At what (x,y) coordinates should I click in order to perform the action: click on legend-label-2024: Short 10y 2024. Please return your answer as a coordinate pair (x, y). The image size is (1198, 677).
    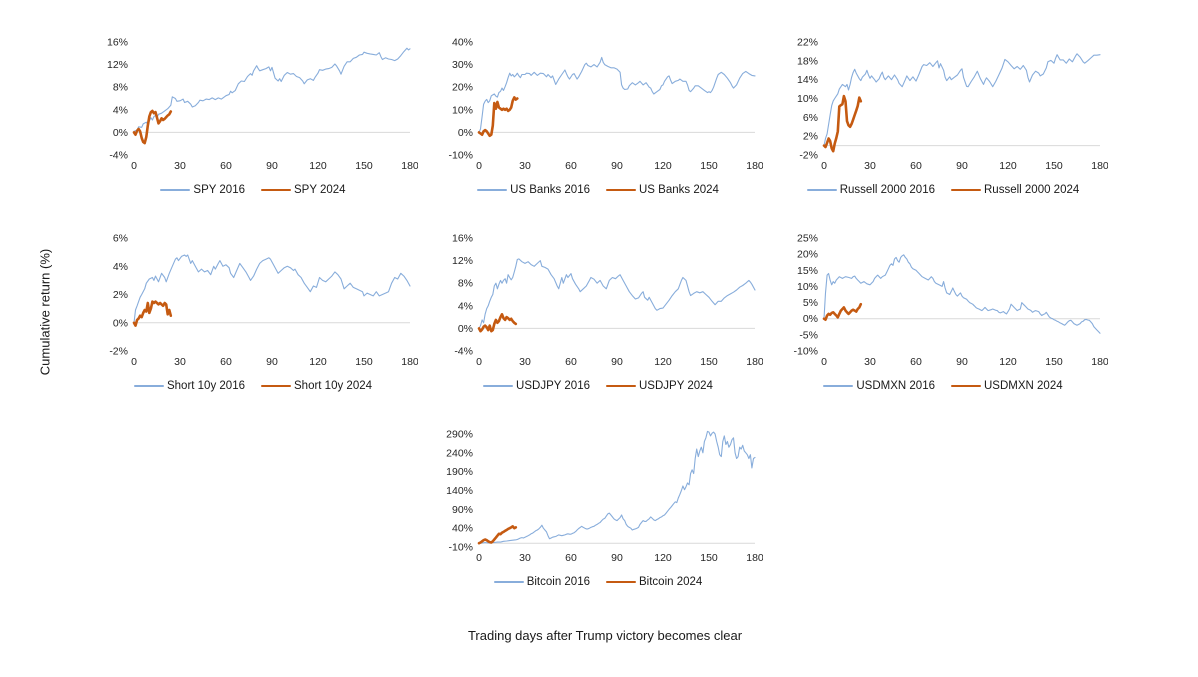
    Looking at the image, I should click on (333, 386).